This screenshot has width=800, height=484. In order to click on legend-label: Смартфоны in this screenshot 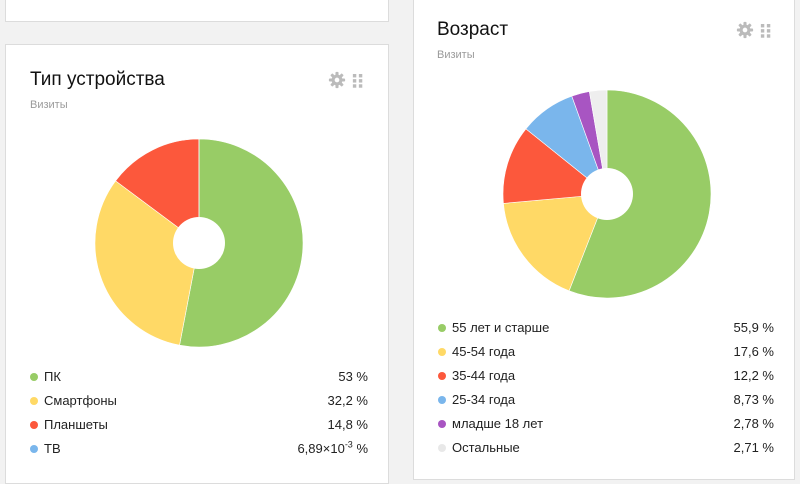, I will do `click(80, 400)`.